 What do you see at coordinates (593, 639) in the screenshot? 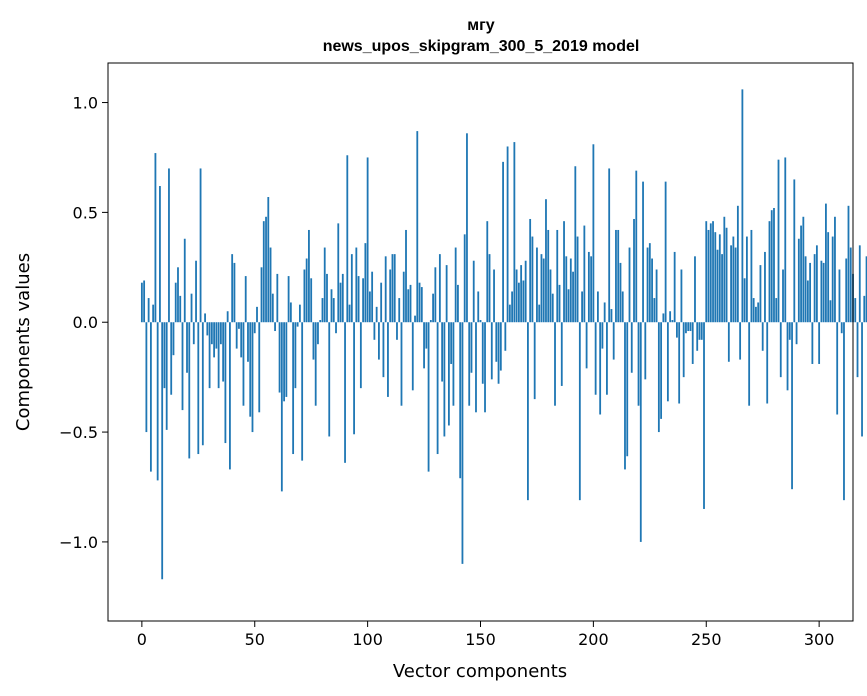
I see `x-tick-label-200: 200` at bounding box center [593, 639].